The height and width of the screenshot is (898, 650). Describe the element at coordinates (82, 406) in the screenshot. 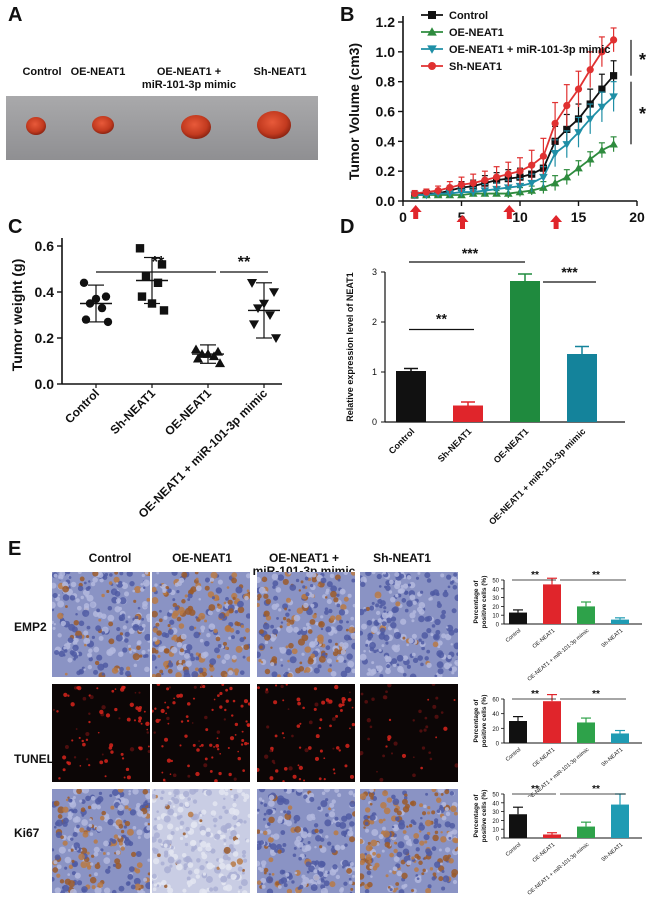

I see `x-tick-label: Control` at that location.